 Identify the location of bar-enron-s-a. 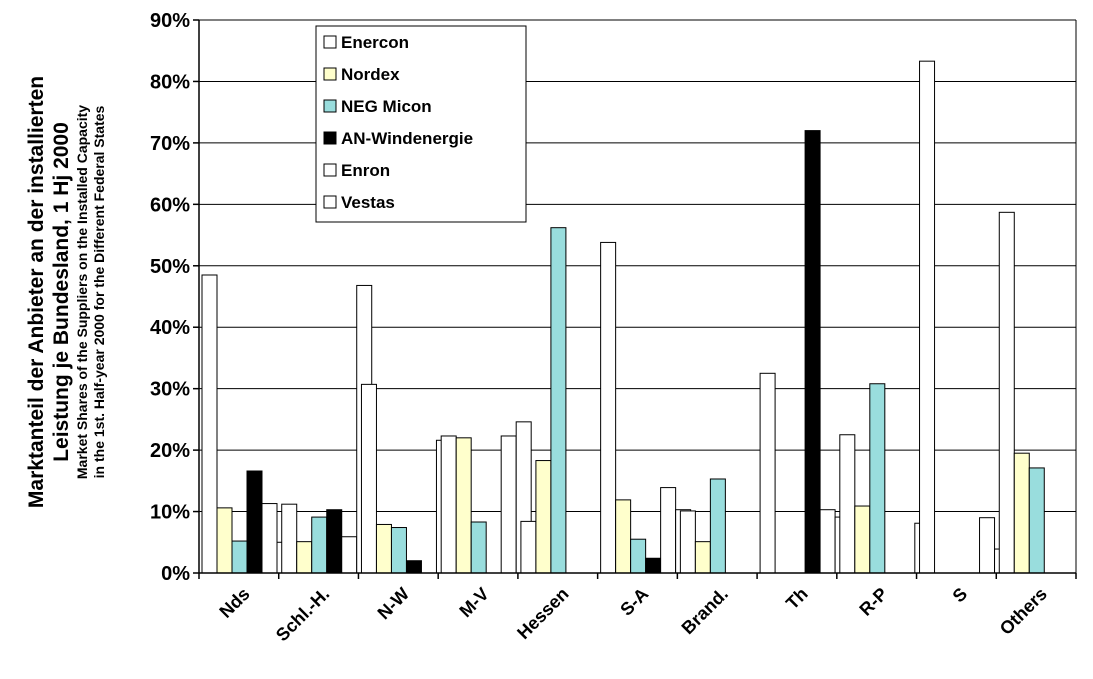
(668, 530).